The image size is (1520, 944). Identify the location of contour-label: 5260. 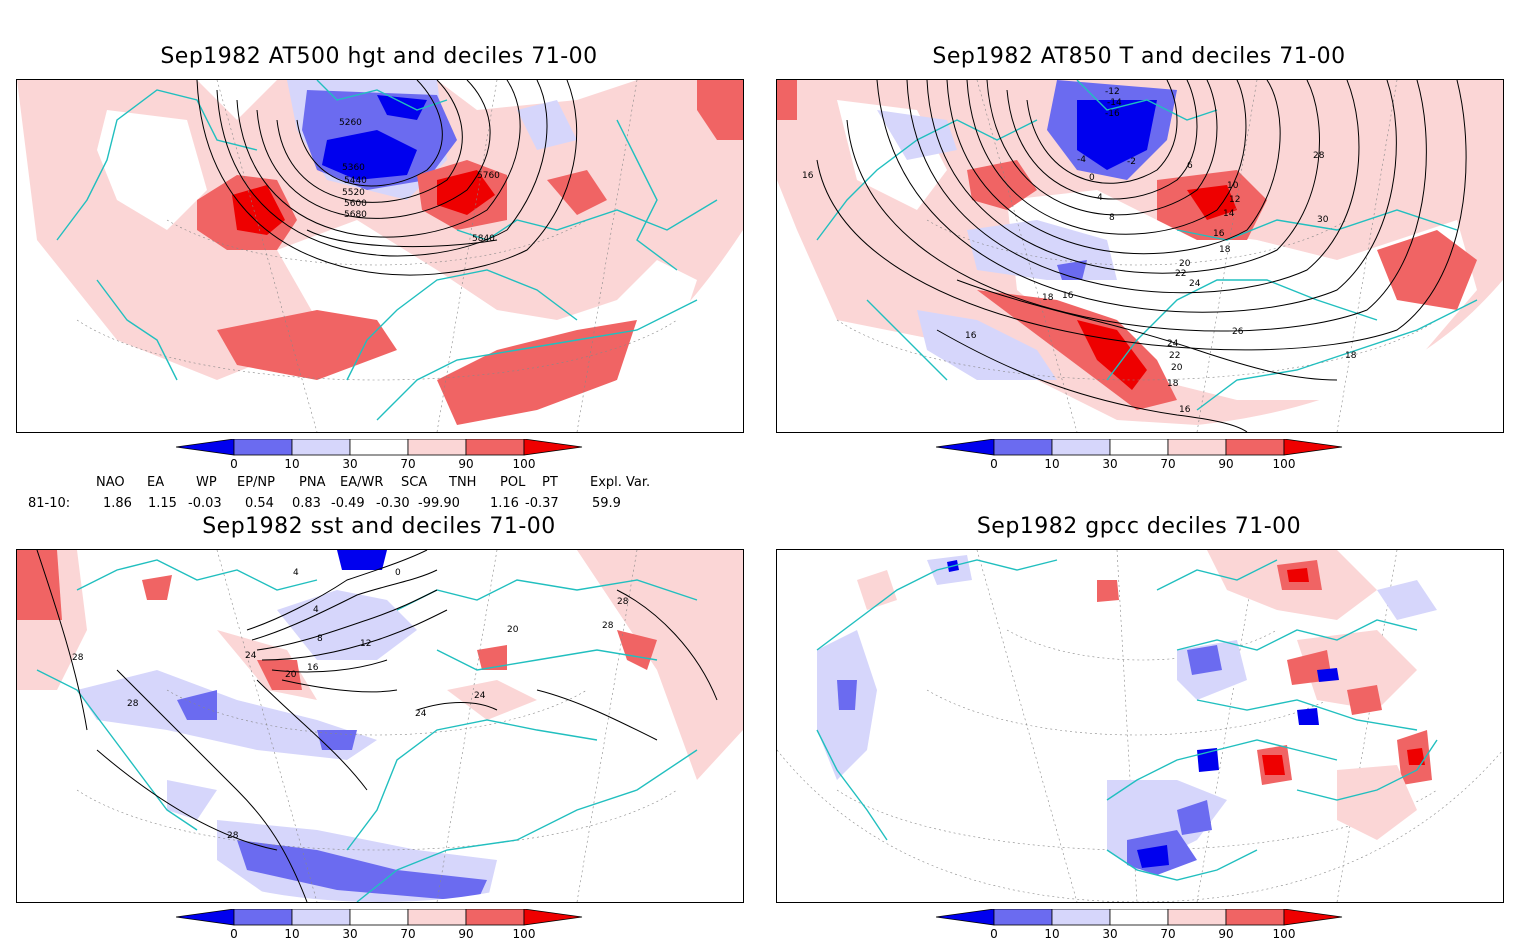
(350, 123).